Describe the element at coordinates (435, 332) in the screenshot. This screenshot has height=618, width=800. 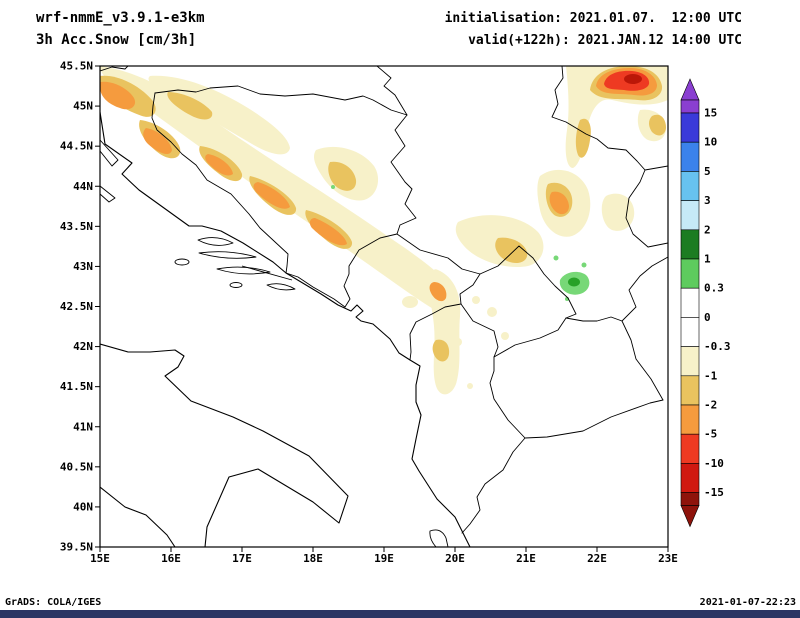
I see `border-me-al` at that location.